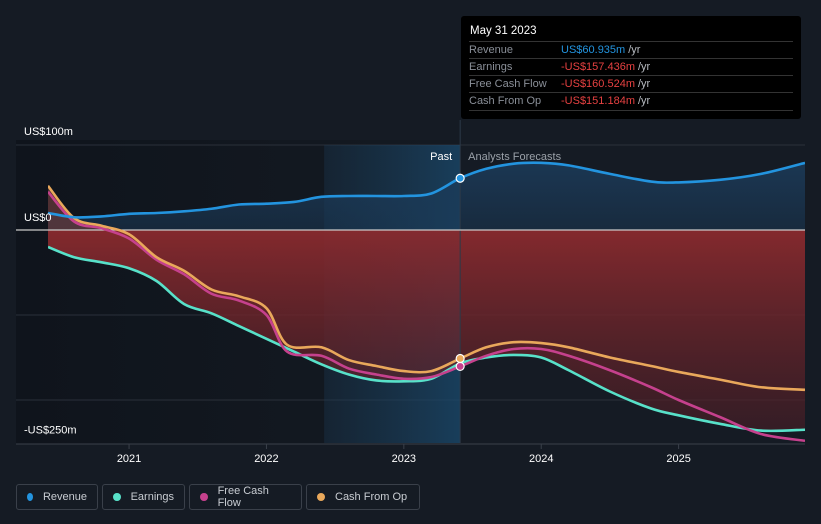  What do you see at coordinates (491, 50) in the screenshot?
I see `tooltip-label: Revenue` at bounding box center [491, 50].